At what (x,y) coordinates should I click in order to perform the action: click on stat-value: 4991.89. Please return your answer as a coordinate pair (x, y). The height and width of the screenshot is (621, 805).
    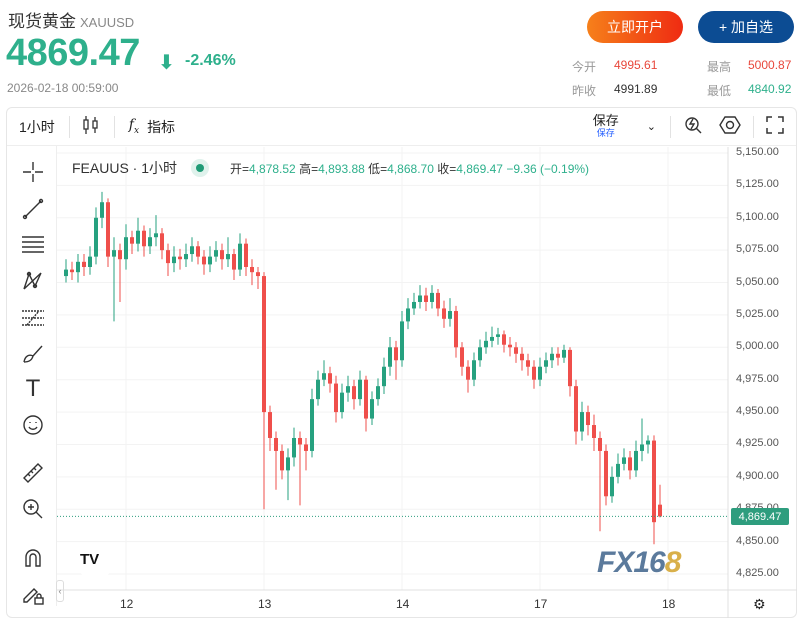
    Looking at the image, I should click on (636, 89).